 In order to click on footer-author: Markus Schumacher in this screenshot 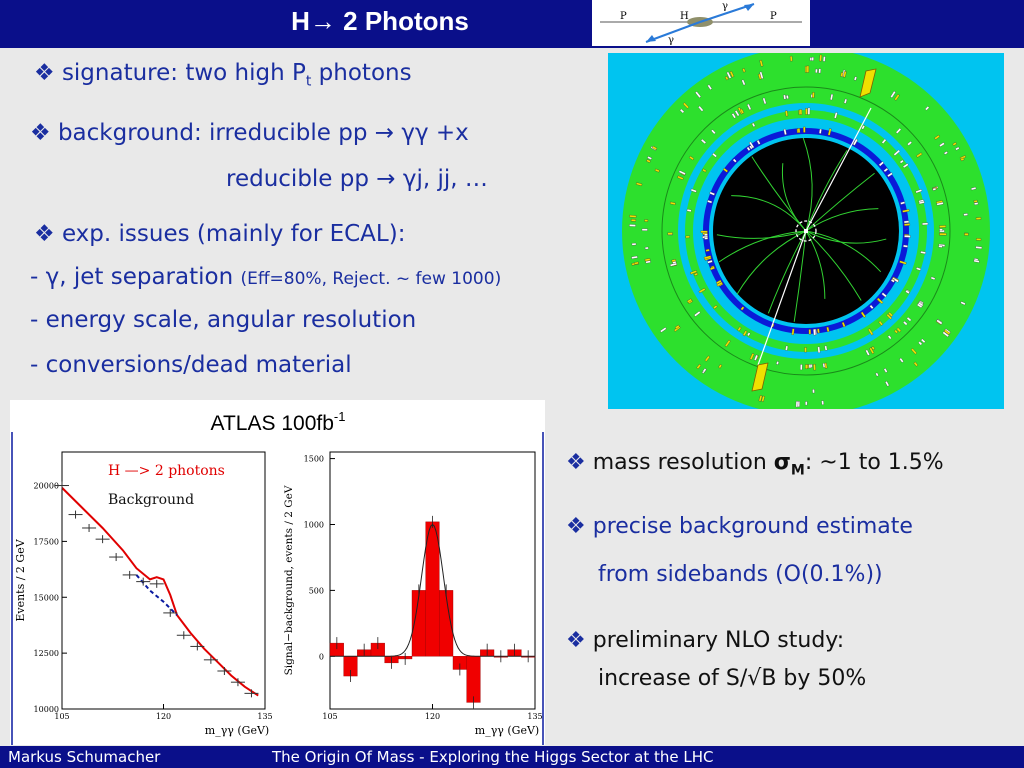, I will do `click(84, 757)`.